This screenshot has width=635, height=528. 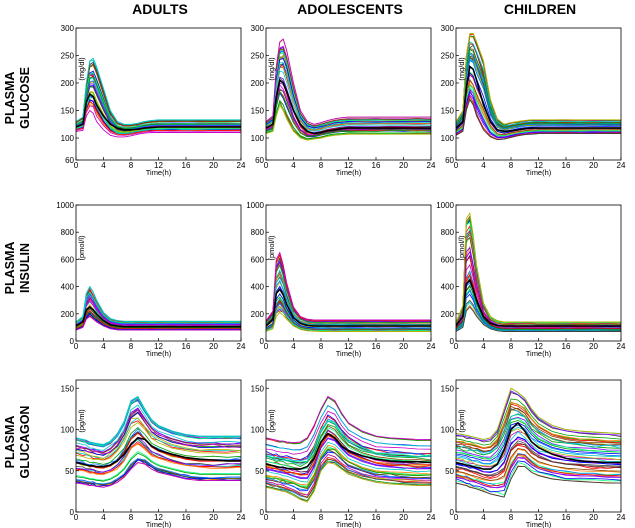 I want to click on y-tick-label: 300, so click(x=68, y=28).